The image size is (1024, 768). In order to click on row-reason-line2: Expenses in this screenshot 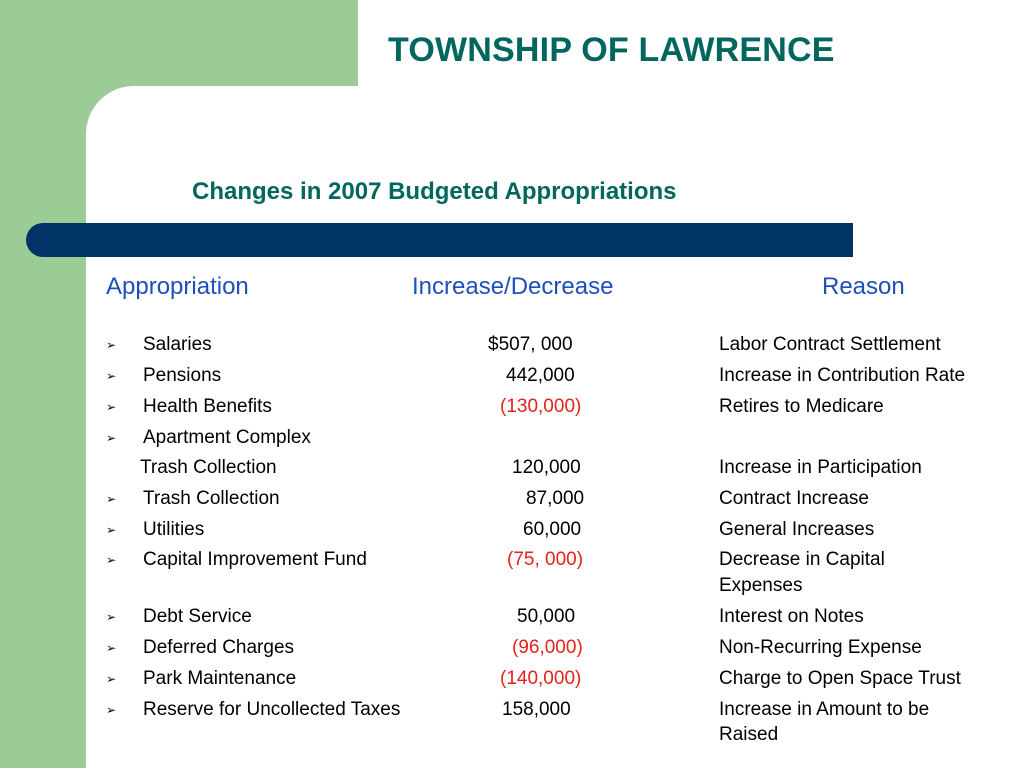, I will do `click(761, 585)`.